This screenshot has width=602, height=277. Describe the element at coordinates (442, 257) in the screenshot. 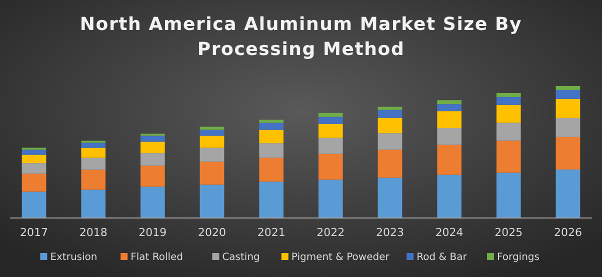

I see `legend-label: Rod & Bar` at that location.